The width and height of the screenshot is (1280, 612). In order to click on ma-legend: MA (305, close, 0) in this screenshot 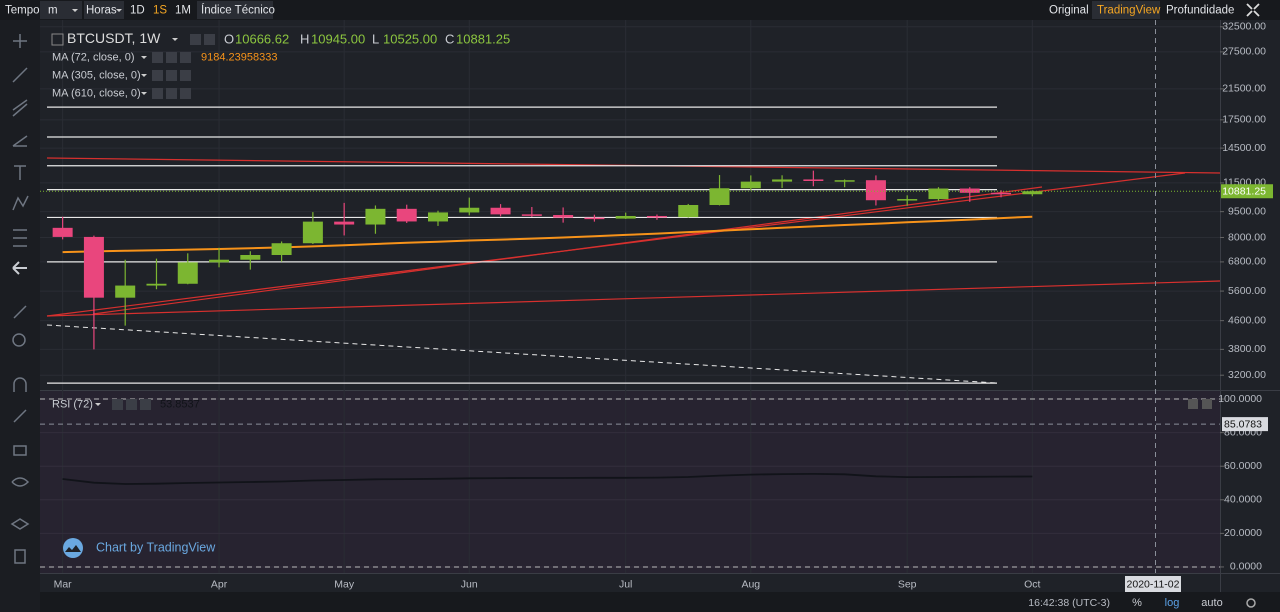, I will do `click(96, 75)`.